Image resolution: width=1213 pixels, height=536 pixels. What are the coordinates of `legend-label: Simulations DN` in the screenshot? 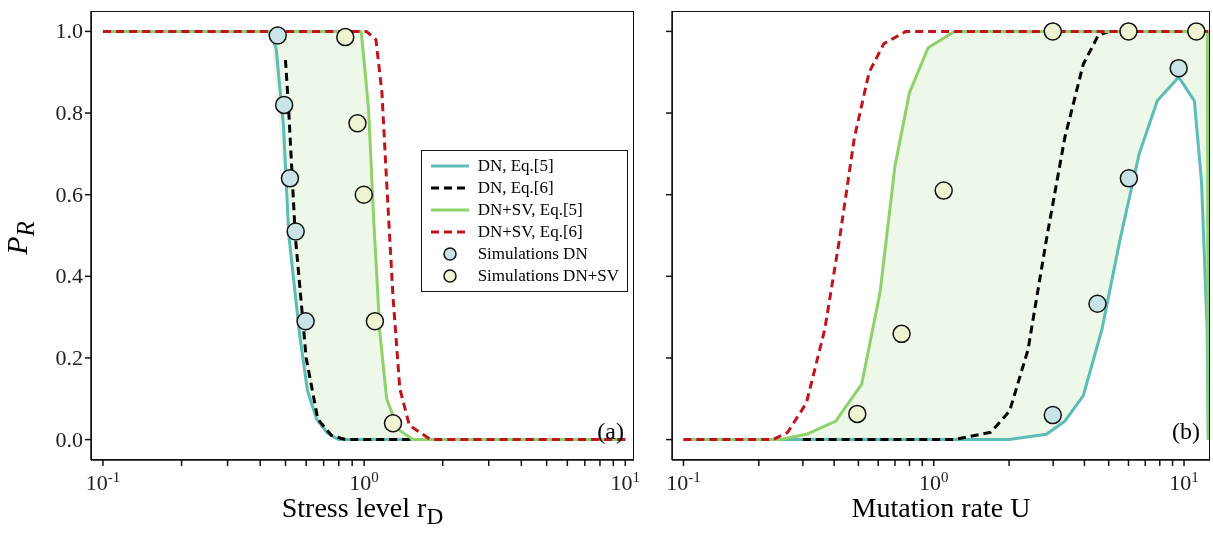 It's located at (532, 254).